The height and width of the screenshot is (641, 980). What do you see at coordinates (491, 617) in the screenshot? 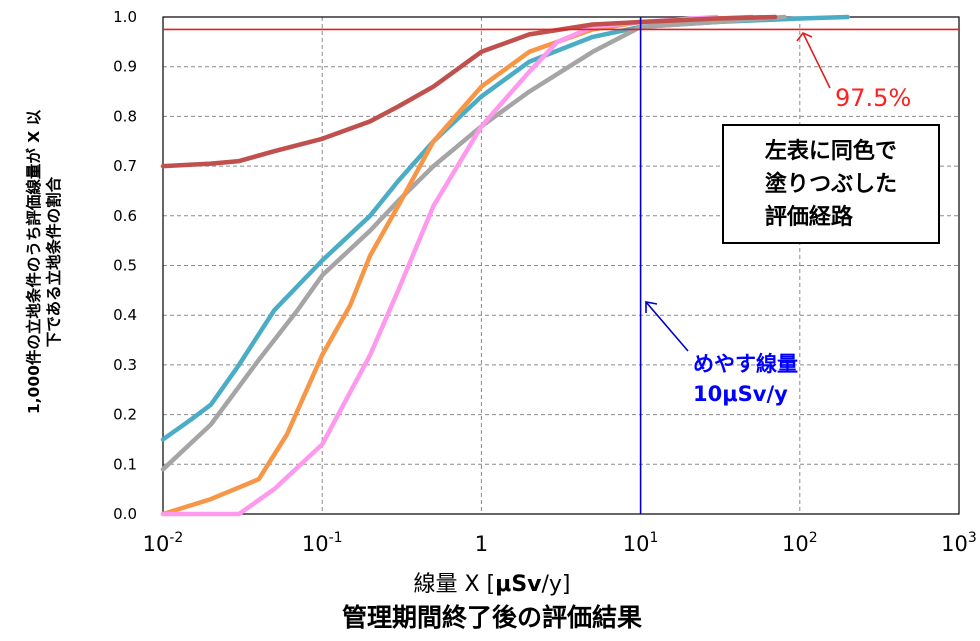
I see `chart-title: 管理期間終了後の評価結果` at bounding box center [491, 617].